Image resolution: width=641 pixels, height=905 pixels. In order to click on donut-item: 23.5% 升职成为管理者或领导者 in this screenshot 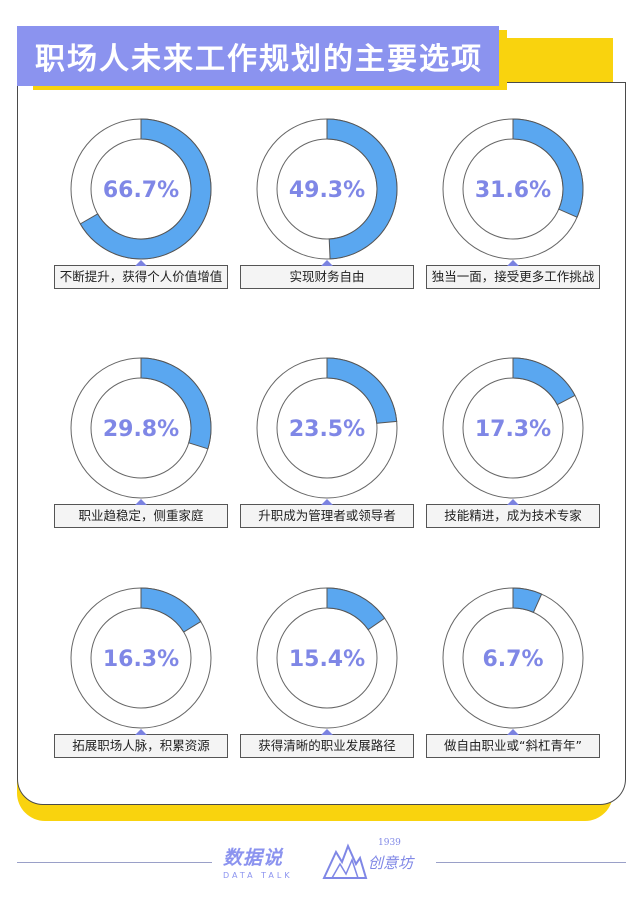, I will do `click(327, 443)`.